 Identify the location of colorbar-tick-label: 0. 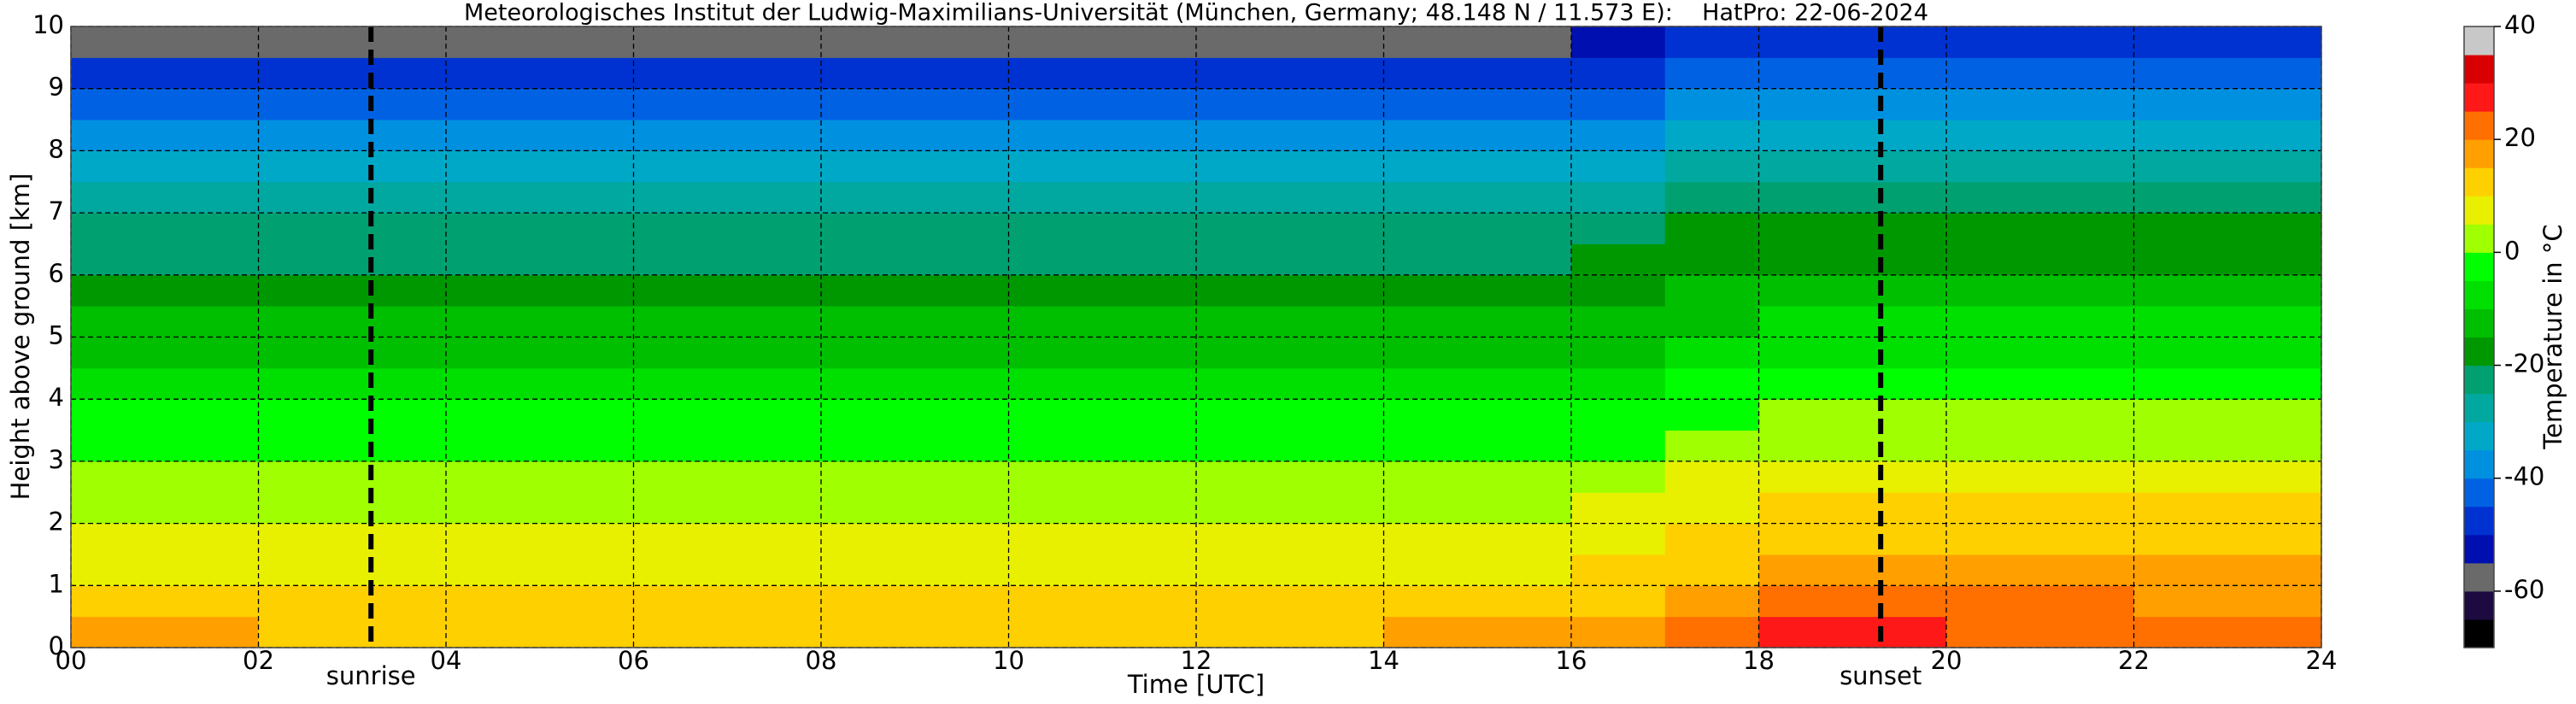
(2512, 250).